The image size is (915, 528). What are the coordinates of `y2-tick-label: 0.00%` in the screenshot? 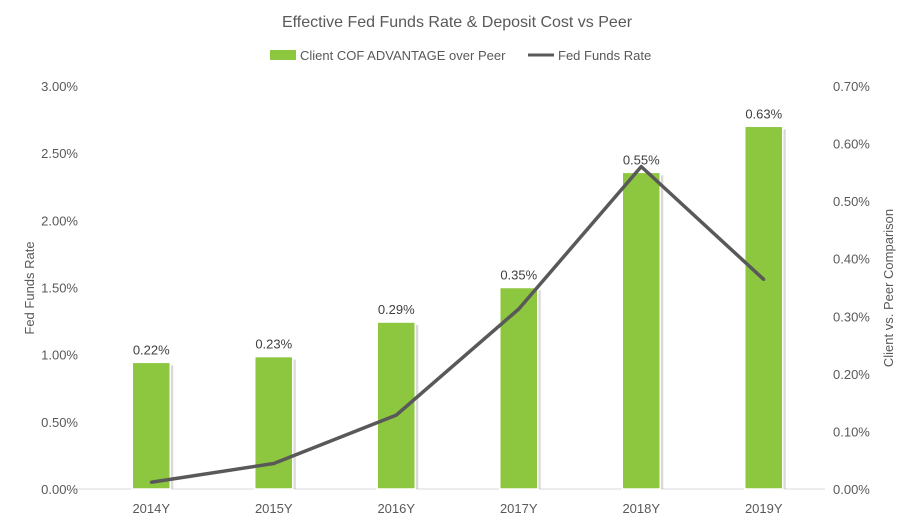 It's located at (851, 489).